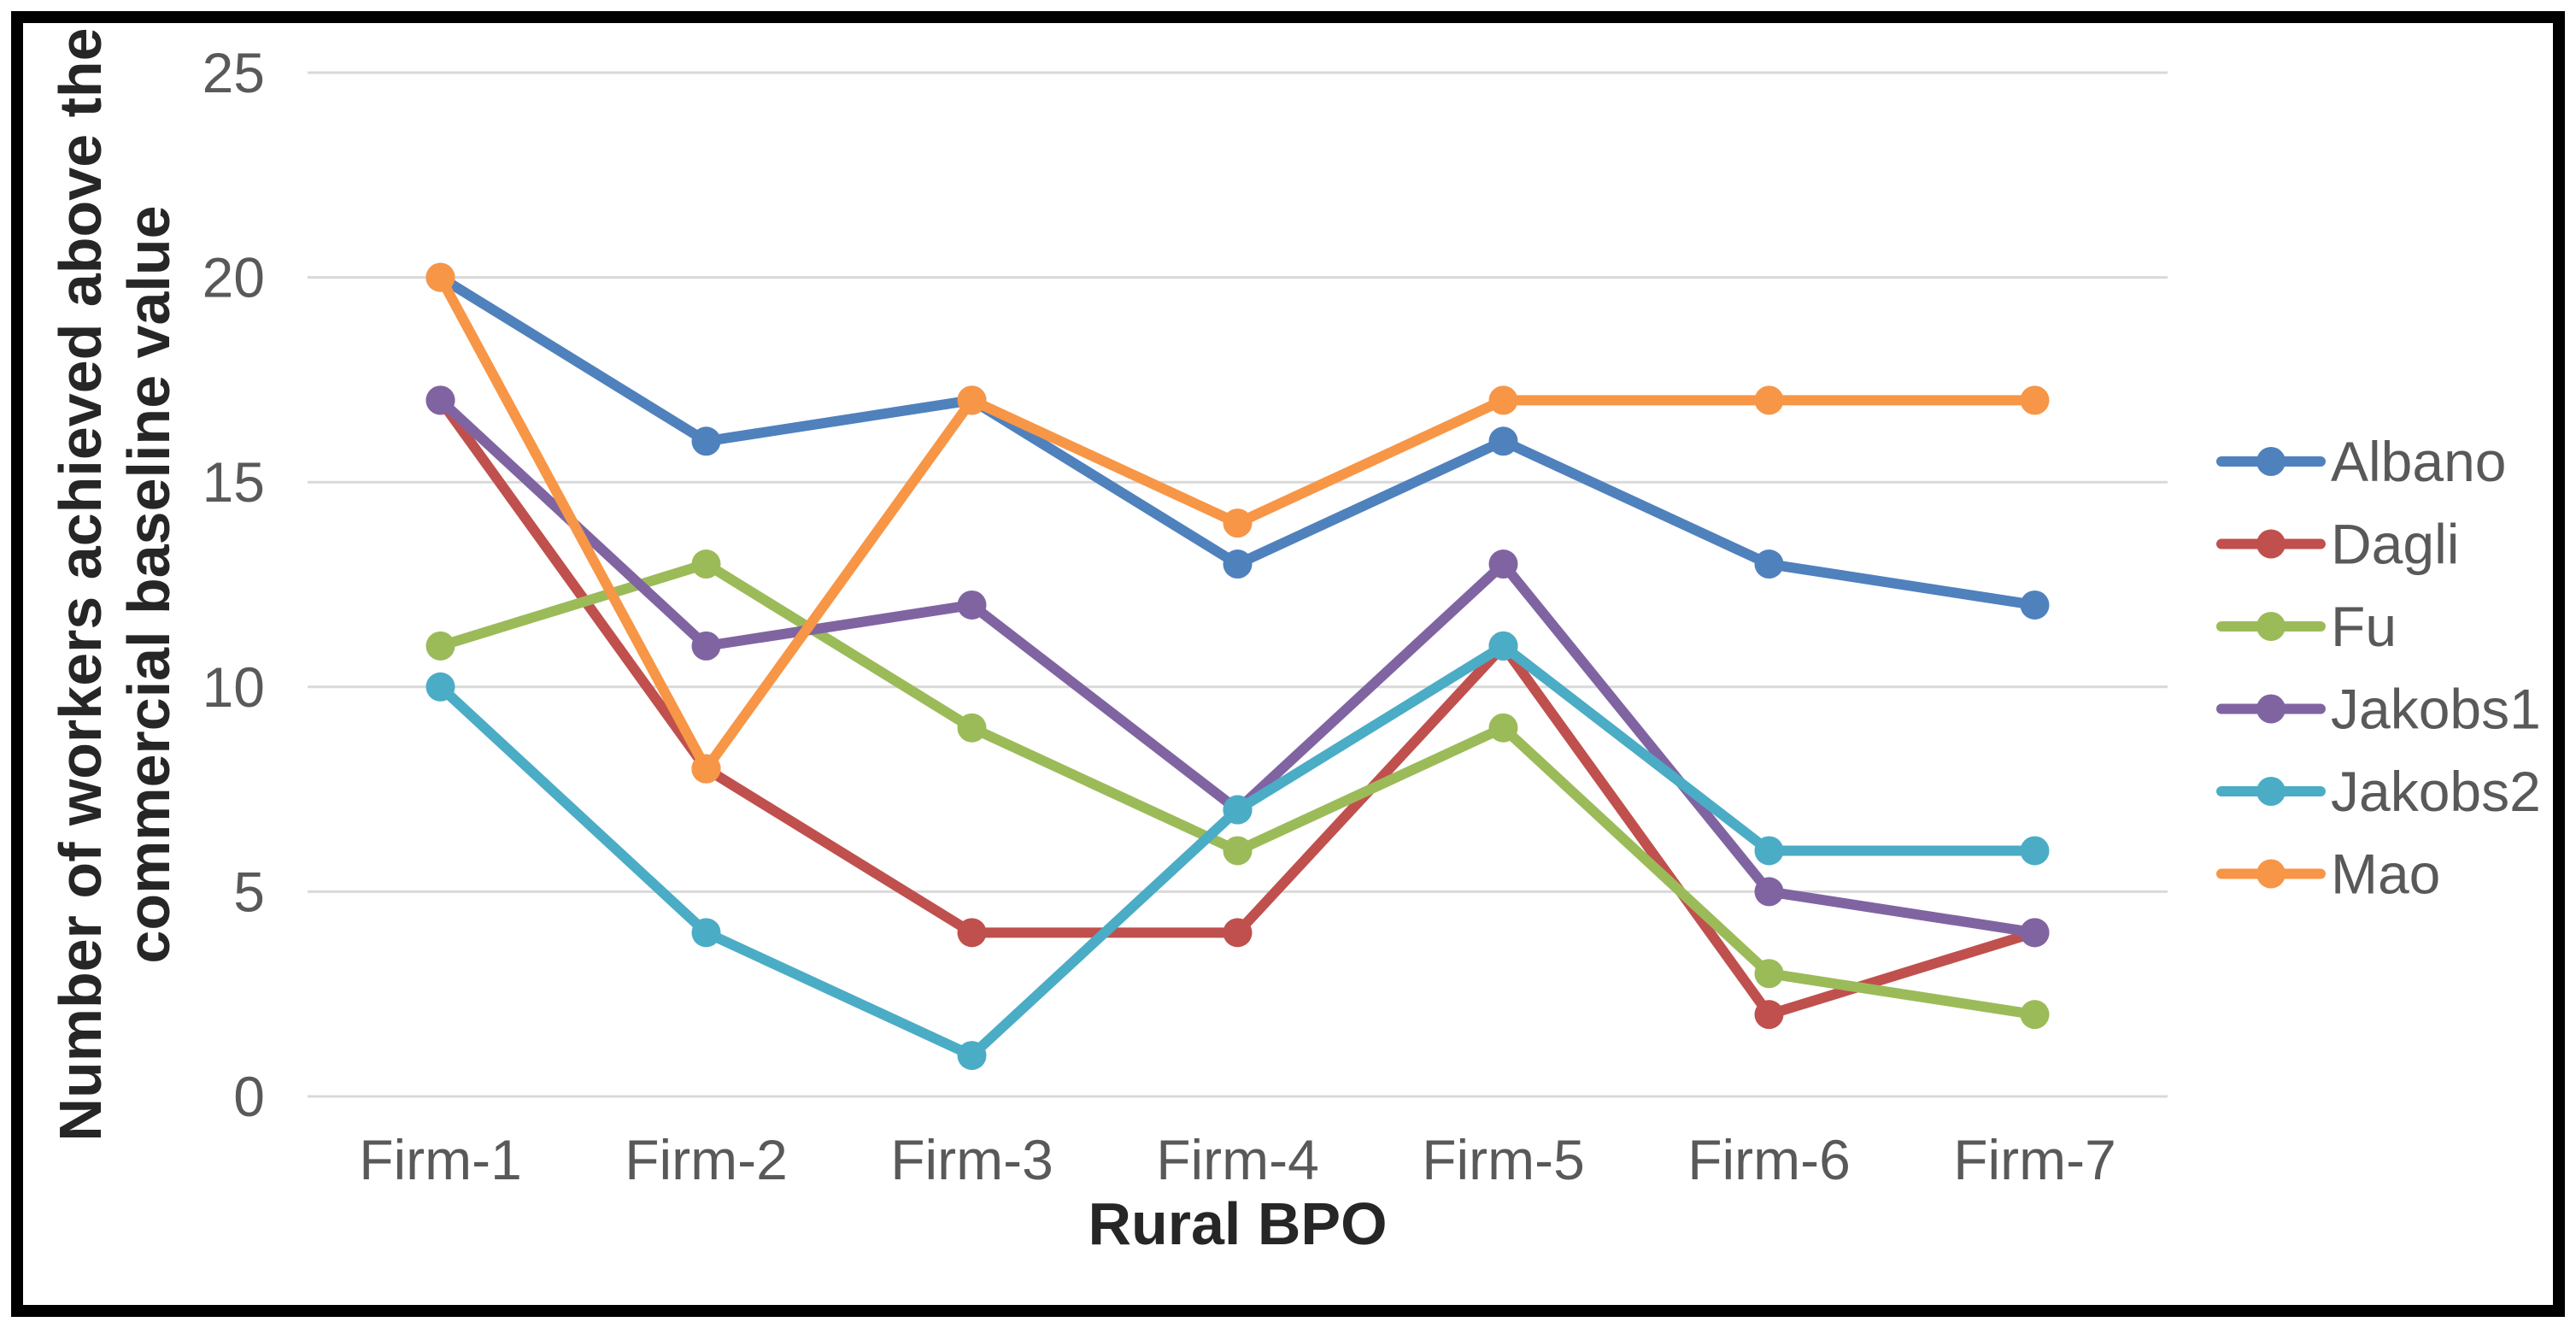 Image resolution: width=2576 pixels, height=1328 pixels. Describe the element at coordinates (233, 687) in the screenshot. I see `y-tick-label-10: 10` at that location.